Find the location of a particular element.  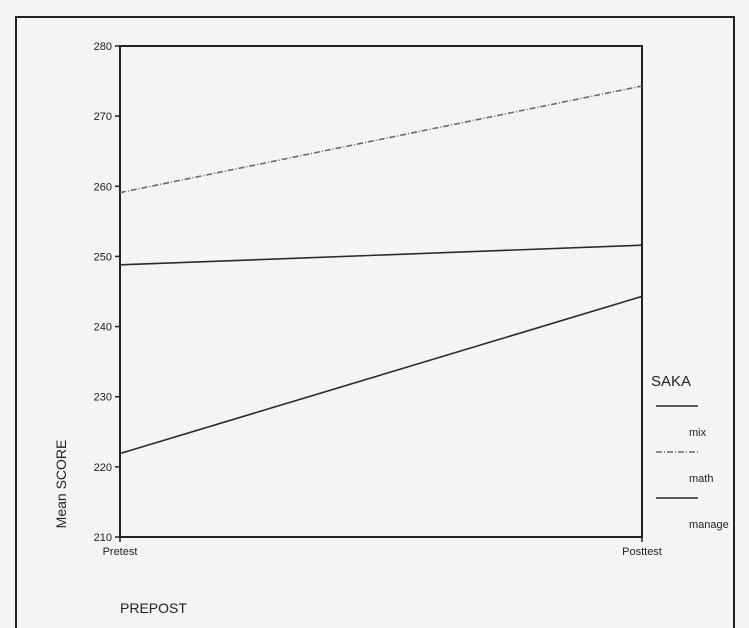

y-axis-ticks: 210 220 230 240 250 260 270 280 is located at coordinates (107, 292).